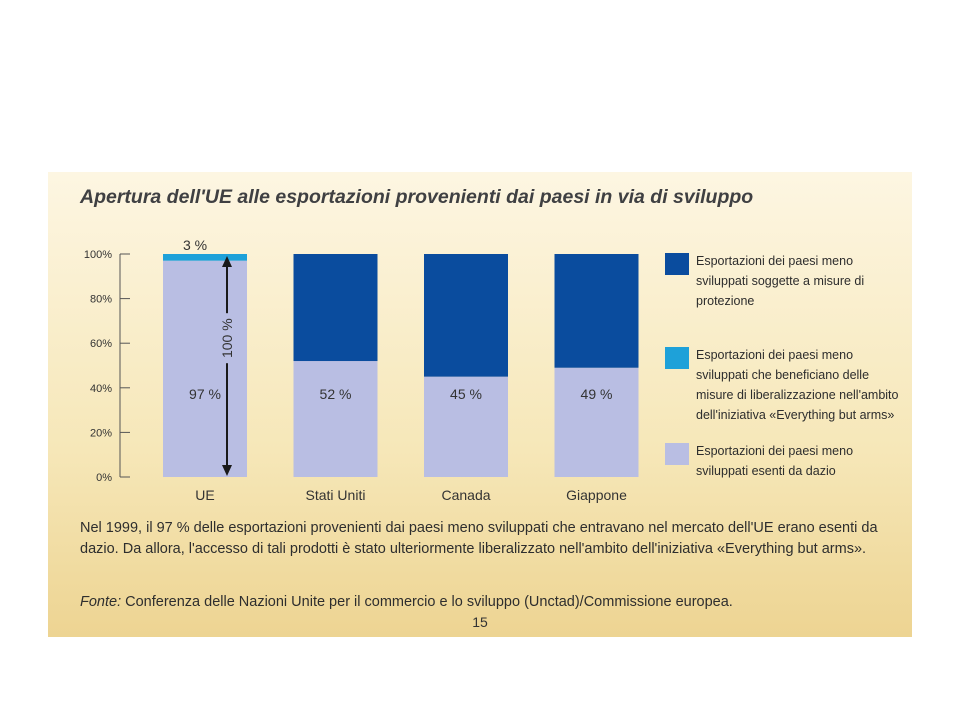 This screenshot has width=960, height=720. I want to click on data-label: 45 %, so click(466, 394).